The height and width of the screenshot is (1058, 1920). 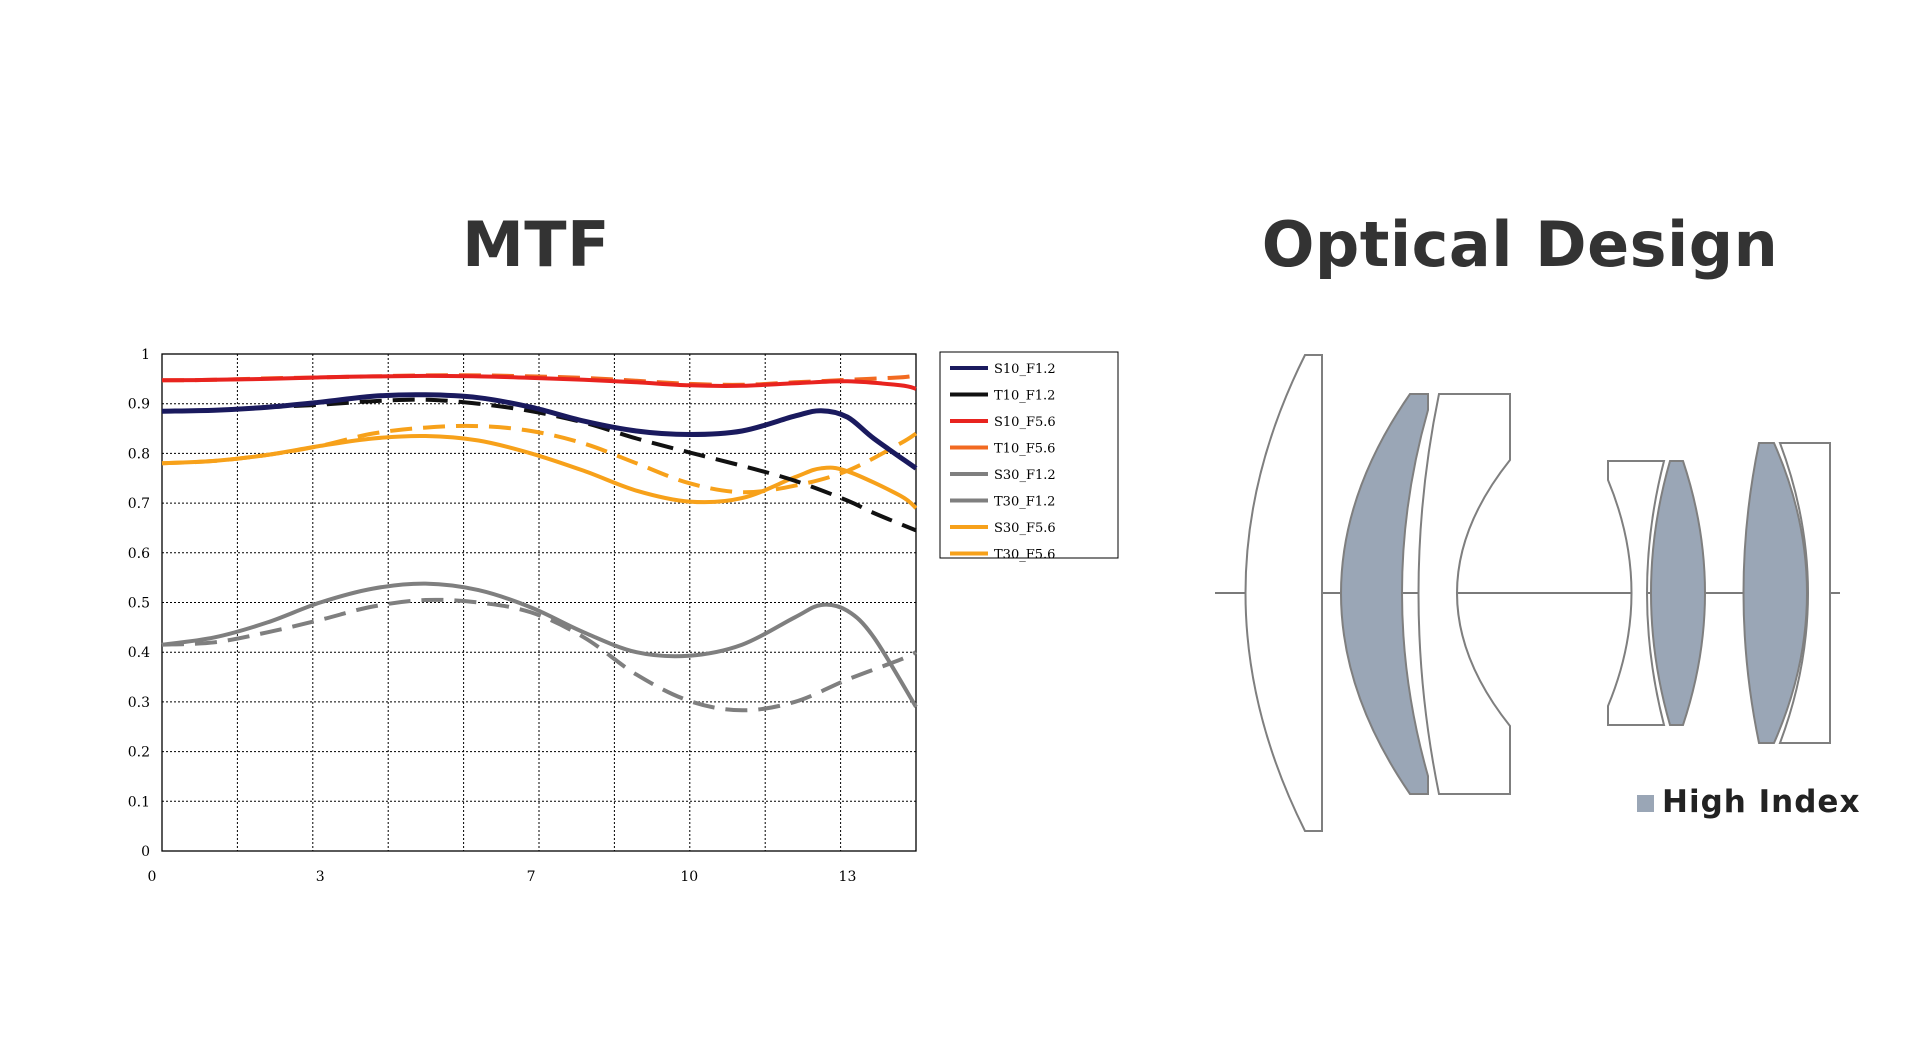 I want to click on y-tick-label: 0.3, so click(x=139, y=703).